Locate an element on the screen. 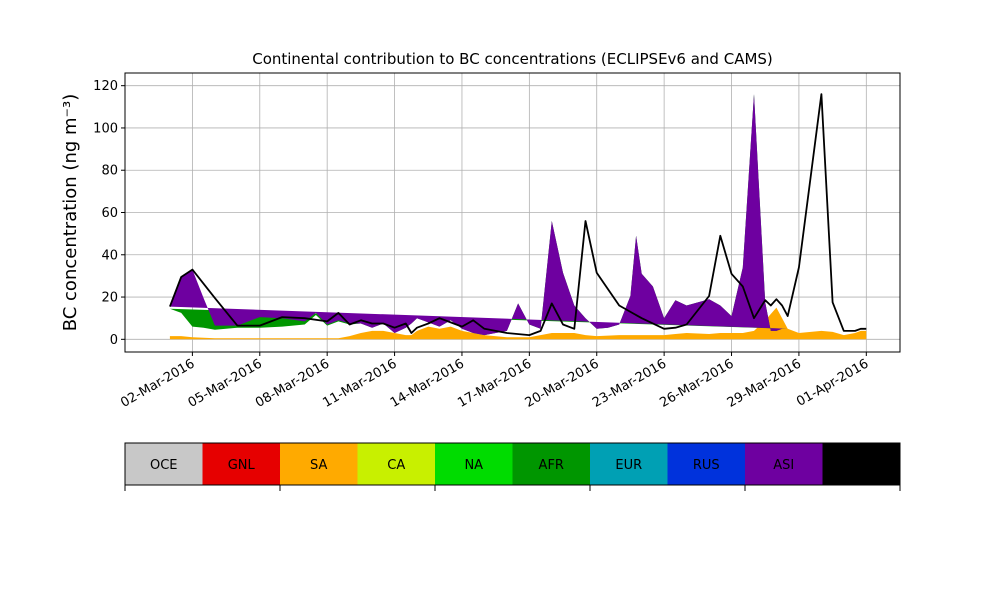 This screenshot has height=600, width=1000. legend-swatch-na is located at coordinates (474, 464).